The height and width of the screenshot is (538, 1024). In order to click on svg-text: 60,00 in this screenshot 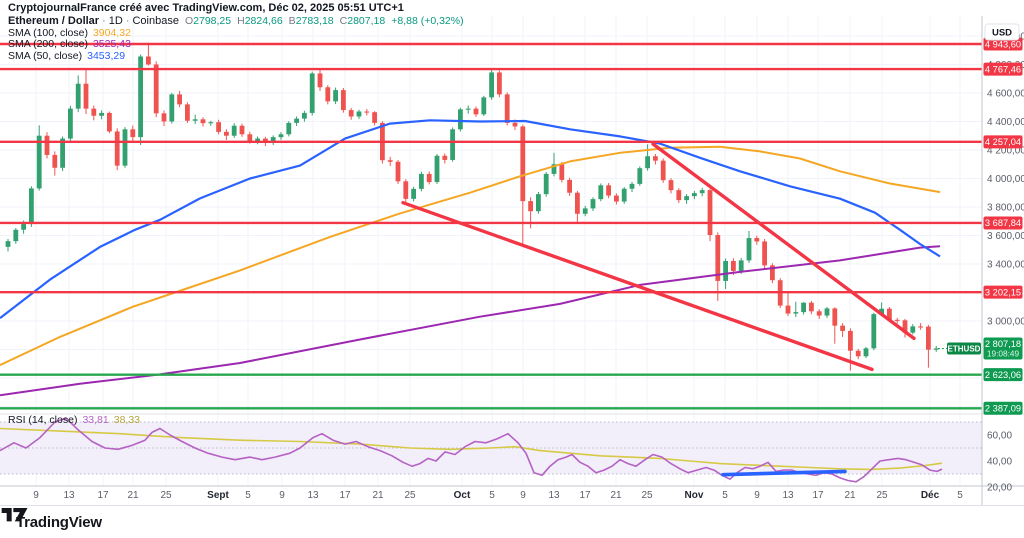, I will do `click(999, 436)`.